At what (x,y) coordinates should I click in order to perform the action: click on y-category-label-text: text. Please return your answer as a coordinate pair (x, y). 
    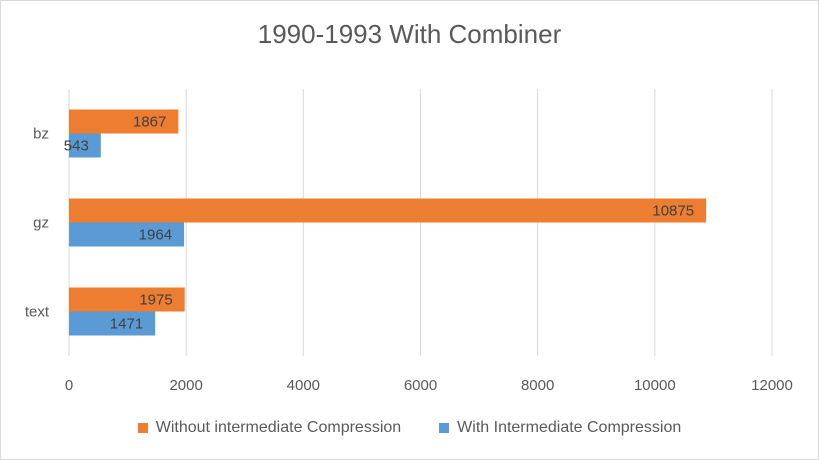
    Looking at the image, I should click on (37, 312).